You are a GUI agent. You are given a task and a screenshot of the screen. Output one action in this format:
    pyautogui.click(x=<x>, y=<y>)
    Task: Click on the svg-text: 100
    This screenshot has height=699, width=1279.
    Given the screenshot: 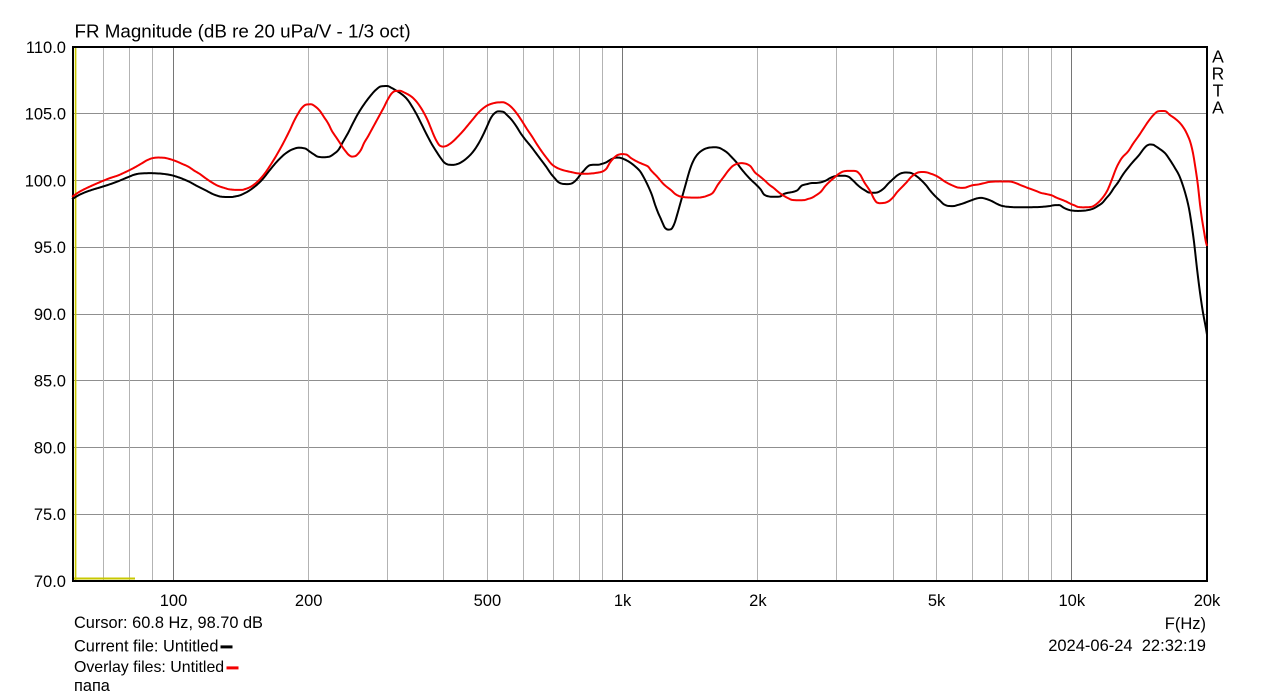 What is the action you would take?
    pyautogui.click(x=174, y=601)
    